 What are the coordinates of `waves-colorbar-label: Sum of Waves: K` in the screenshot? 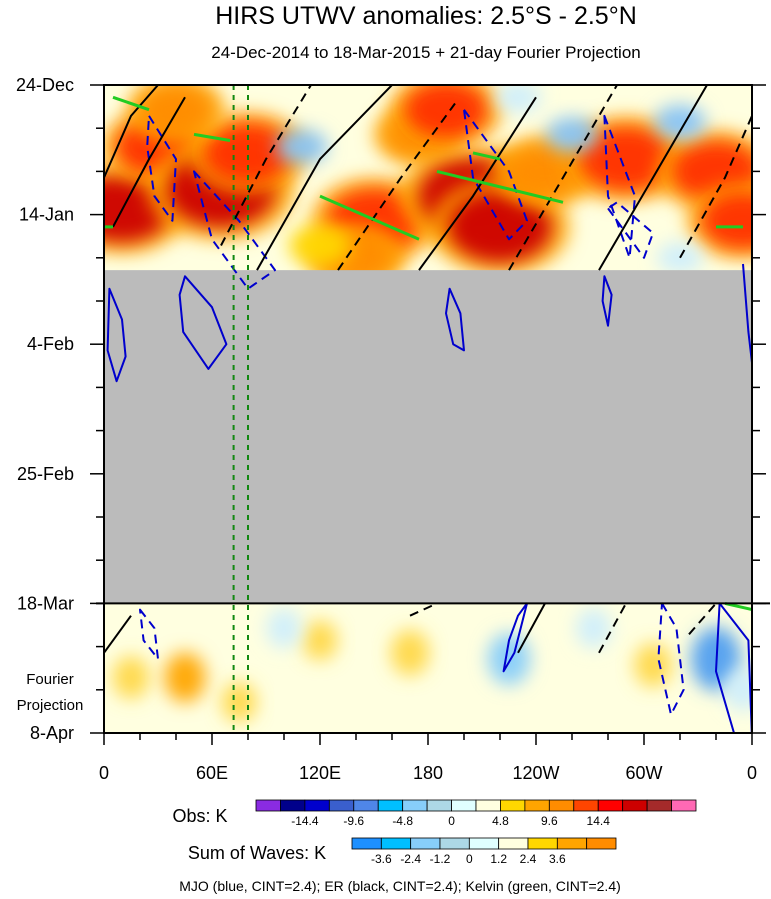 It's located at (257, 853).